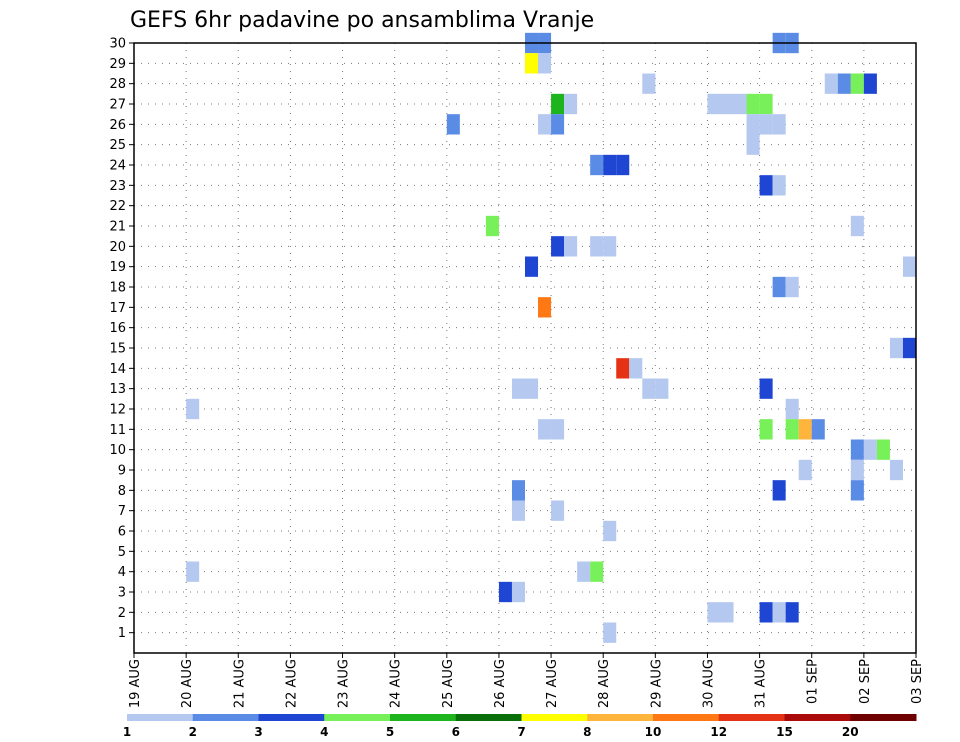 The image size is (960, 742). Describe the element at coordinates (122, 511) in the screenshot. I see `y-tick-label: 7` at that location.